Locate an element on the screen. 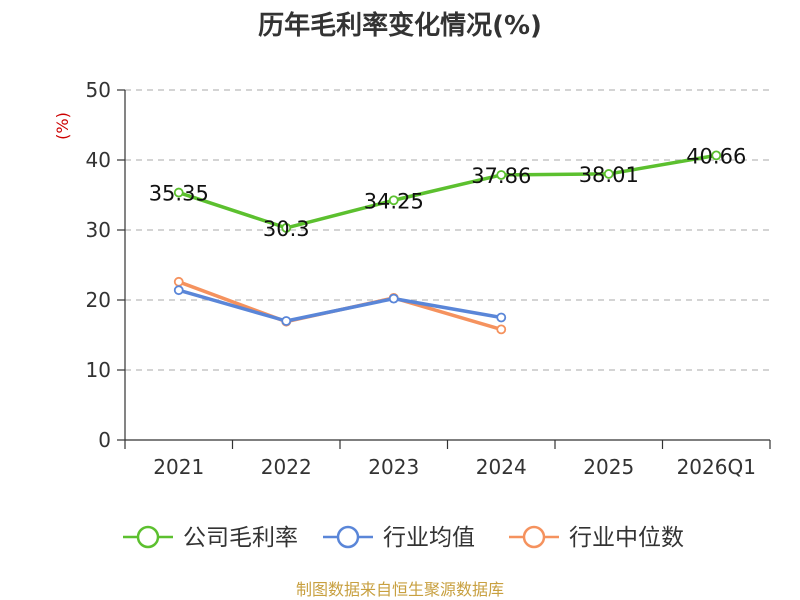 This screenshot has height=600, width=800. legend-label: 行业均值 is located at coordinates (429, 538).